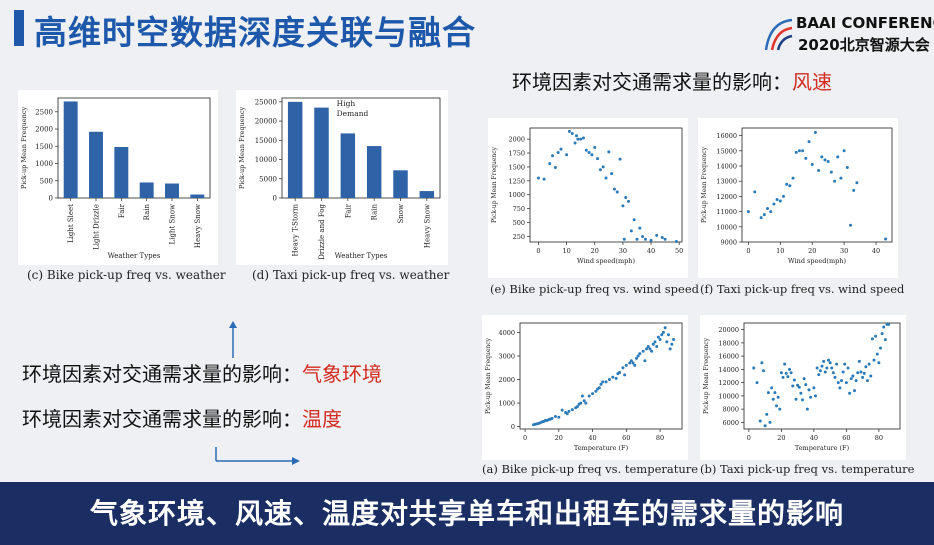 This screenshot has width=934, height=545. What do you see at coordinates (427, 194) in the screenshot?
I see `bar-heavy-snow` at bounding box center [427, 194].